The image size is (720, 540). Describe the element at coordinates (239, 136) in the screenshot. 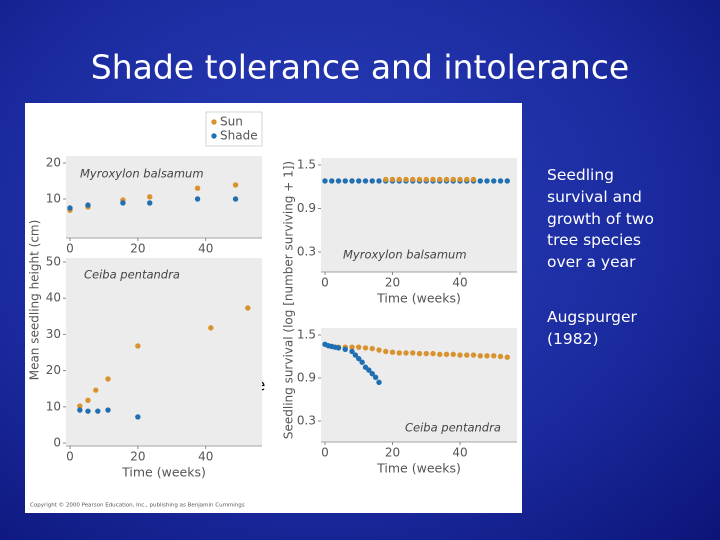

I see `legend-label: Shade` at that location.